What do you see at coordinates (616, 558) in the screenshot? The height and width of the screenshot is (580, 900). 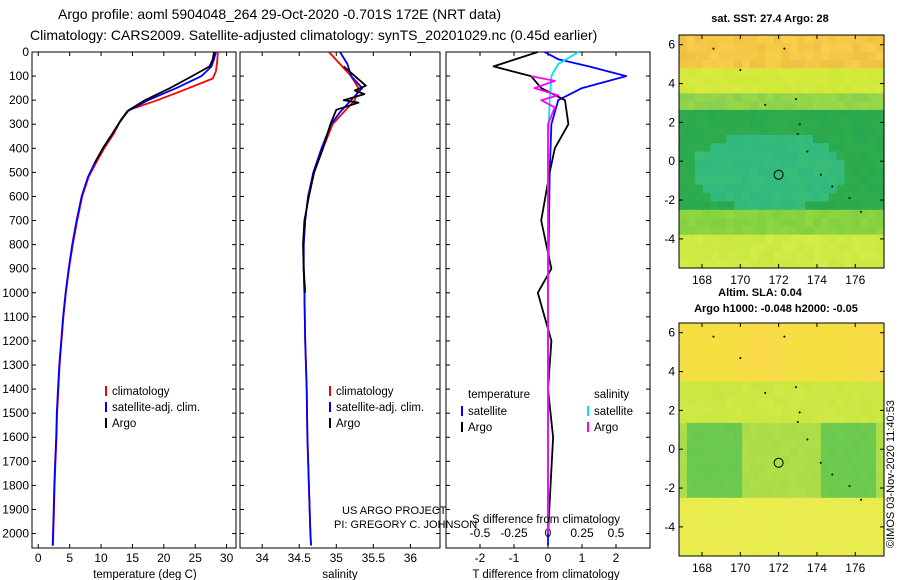 I see `difference-x-tick-label: 2` at bounding box center [616, 558].